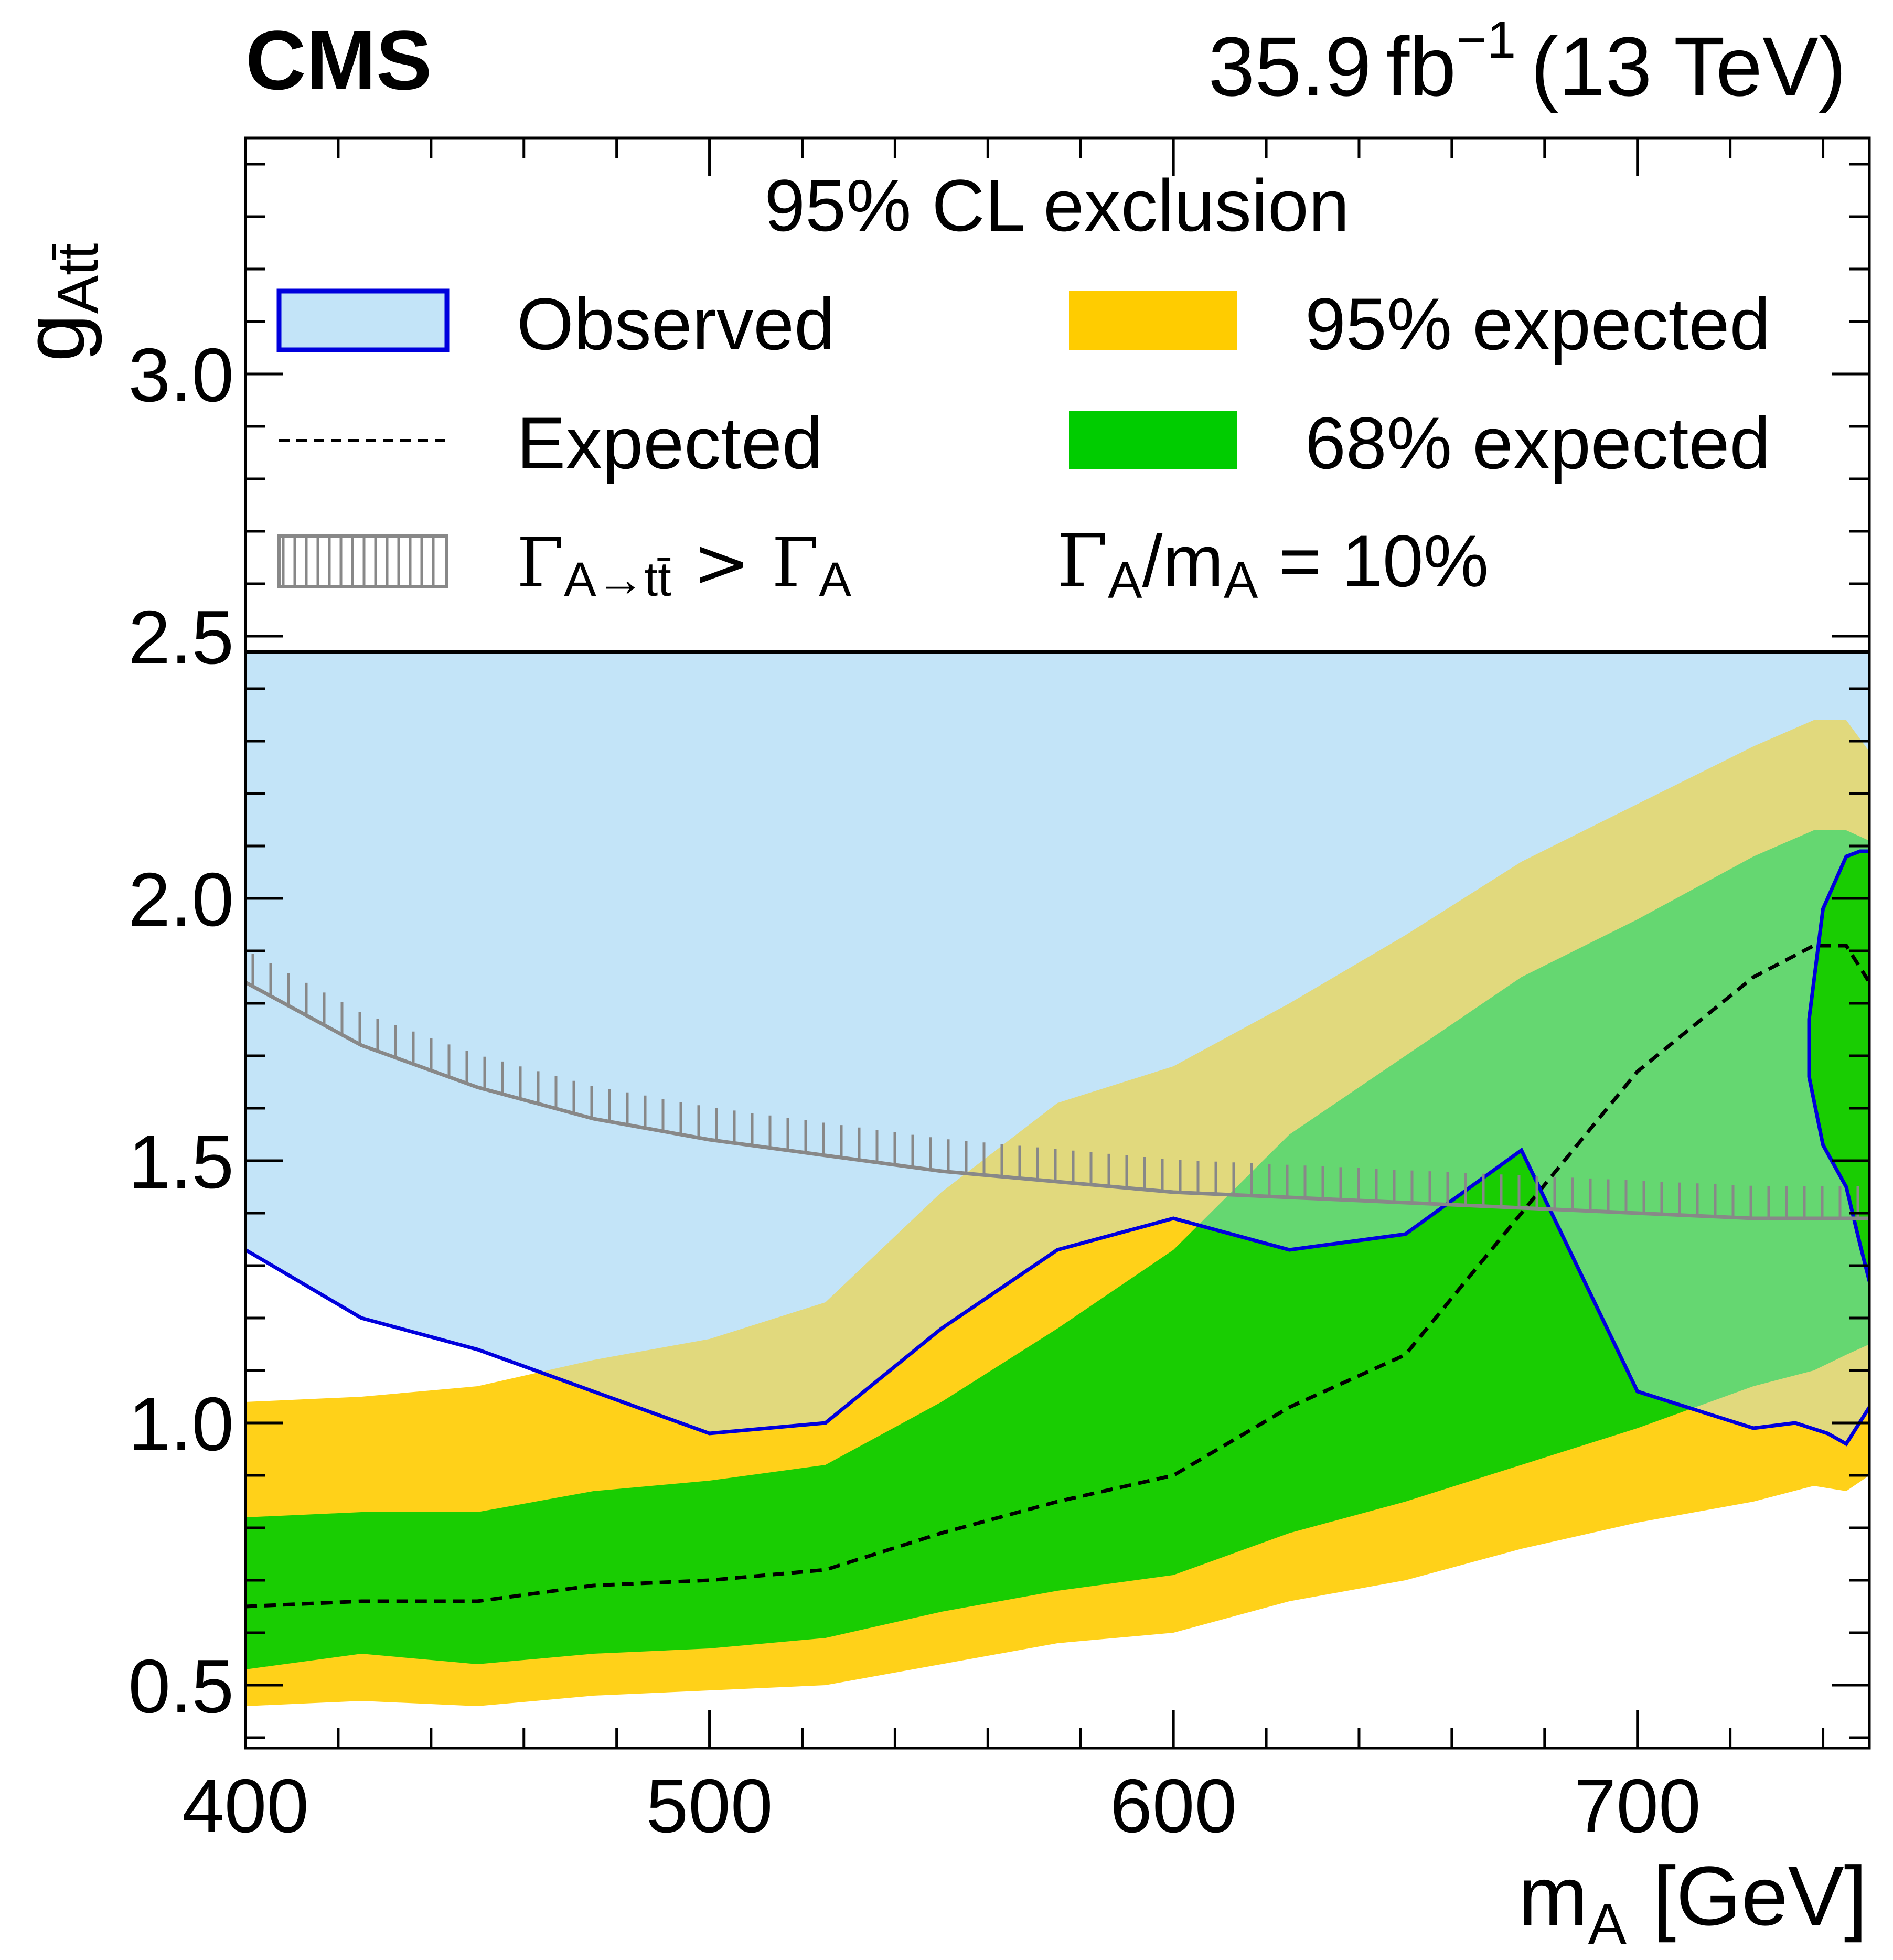 This screenshot has width=1893, height=1960. What do you see at coordinates (710, 1805) in the screenshot?
I see `x-tick-label: 500` at bounding box center [710, 1805].